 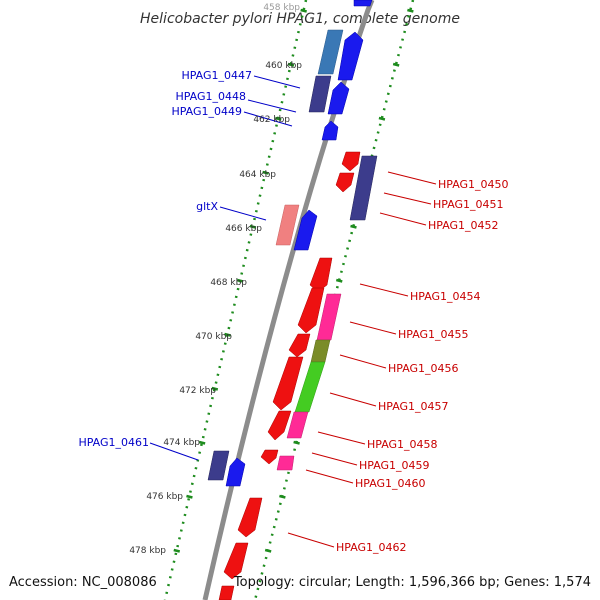 What do you see at coordinates (210, 96) in the screenshot?
I see `gene-label: HPAG1_0448` at bounding box center [210, 96].